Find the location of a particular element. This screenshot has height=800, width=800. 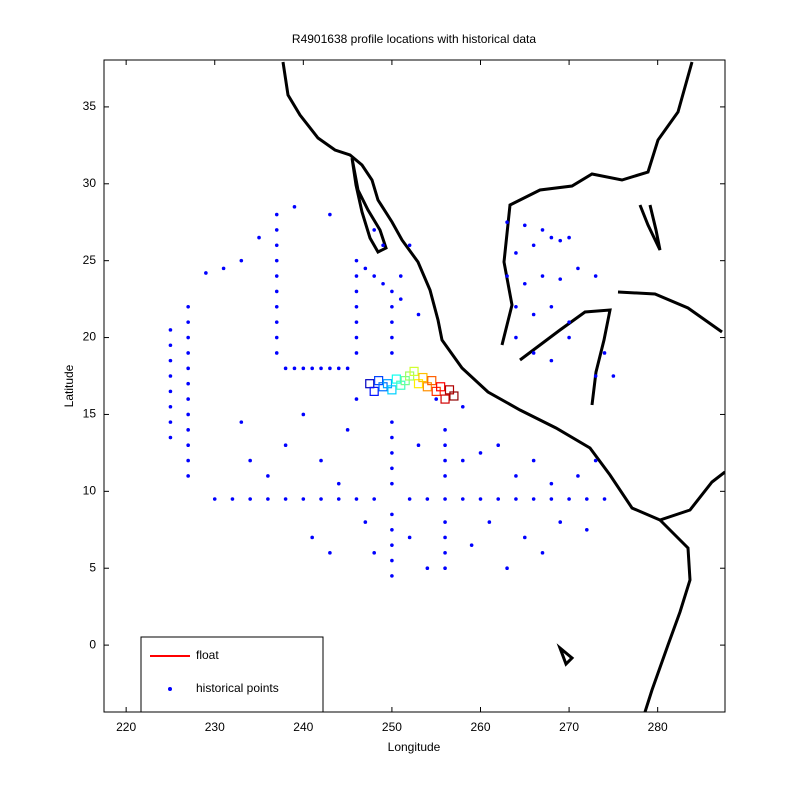

x-tick-label: 260 is located at coordinates (480, 727).